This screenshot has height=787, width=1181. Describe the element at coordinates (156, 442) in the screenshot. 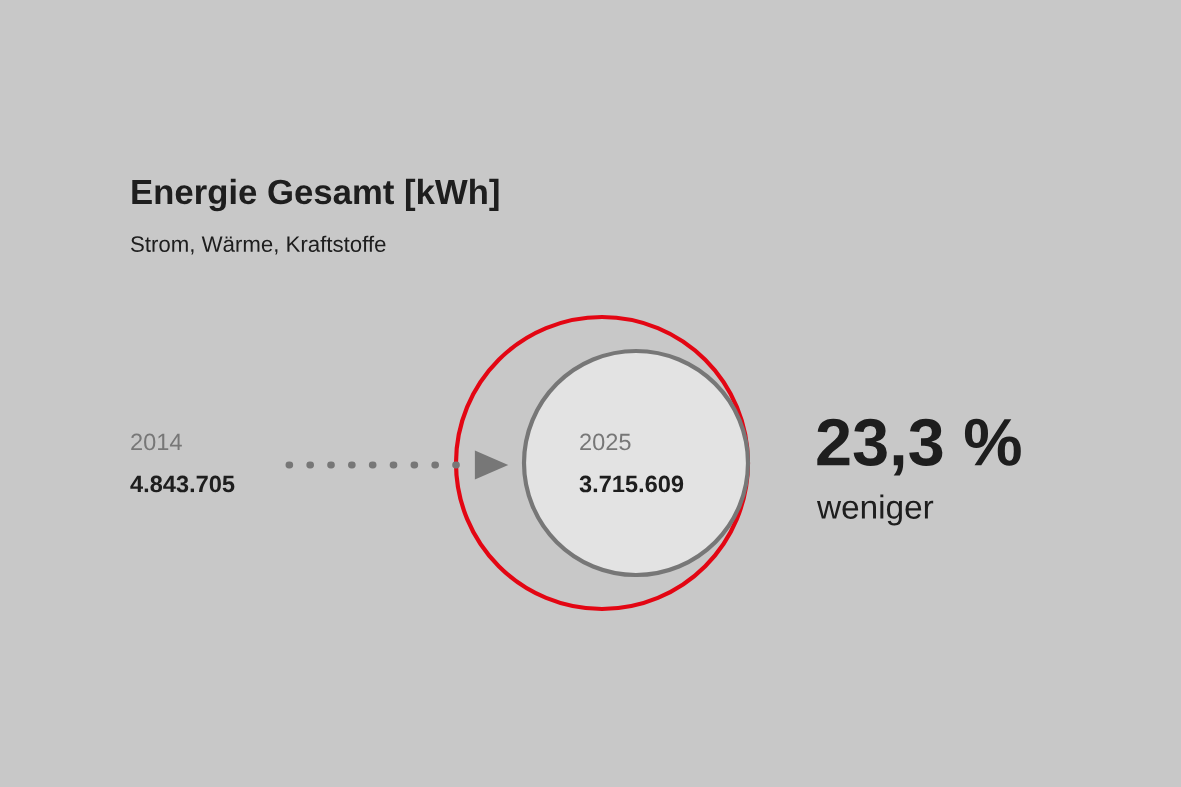

I see `category-label: 2014` at that location.